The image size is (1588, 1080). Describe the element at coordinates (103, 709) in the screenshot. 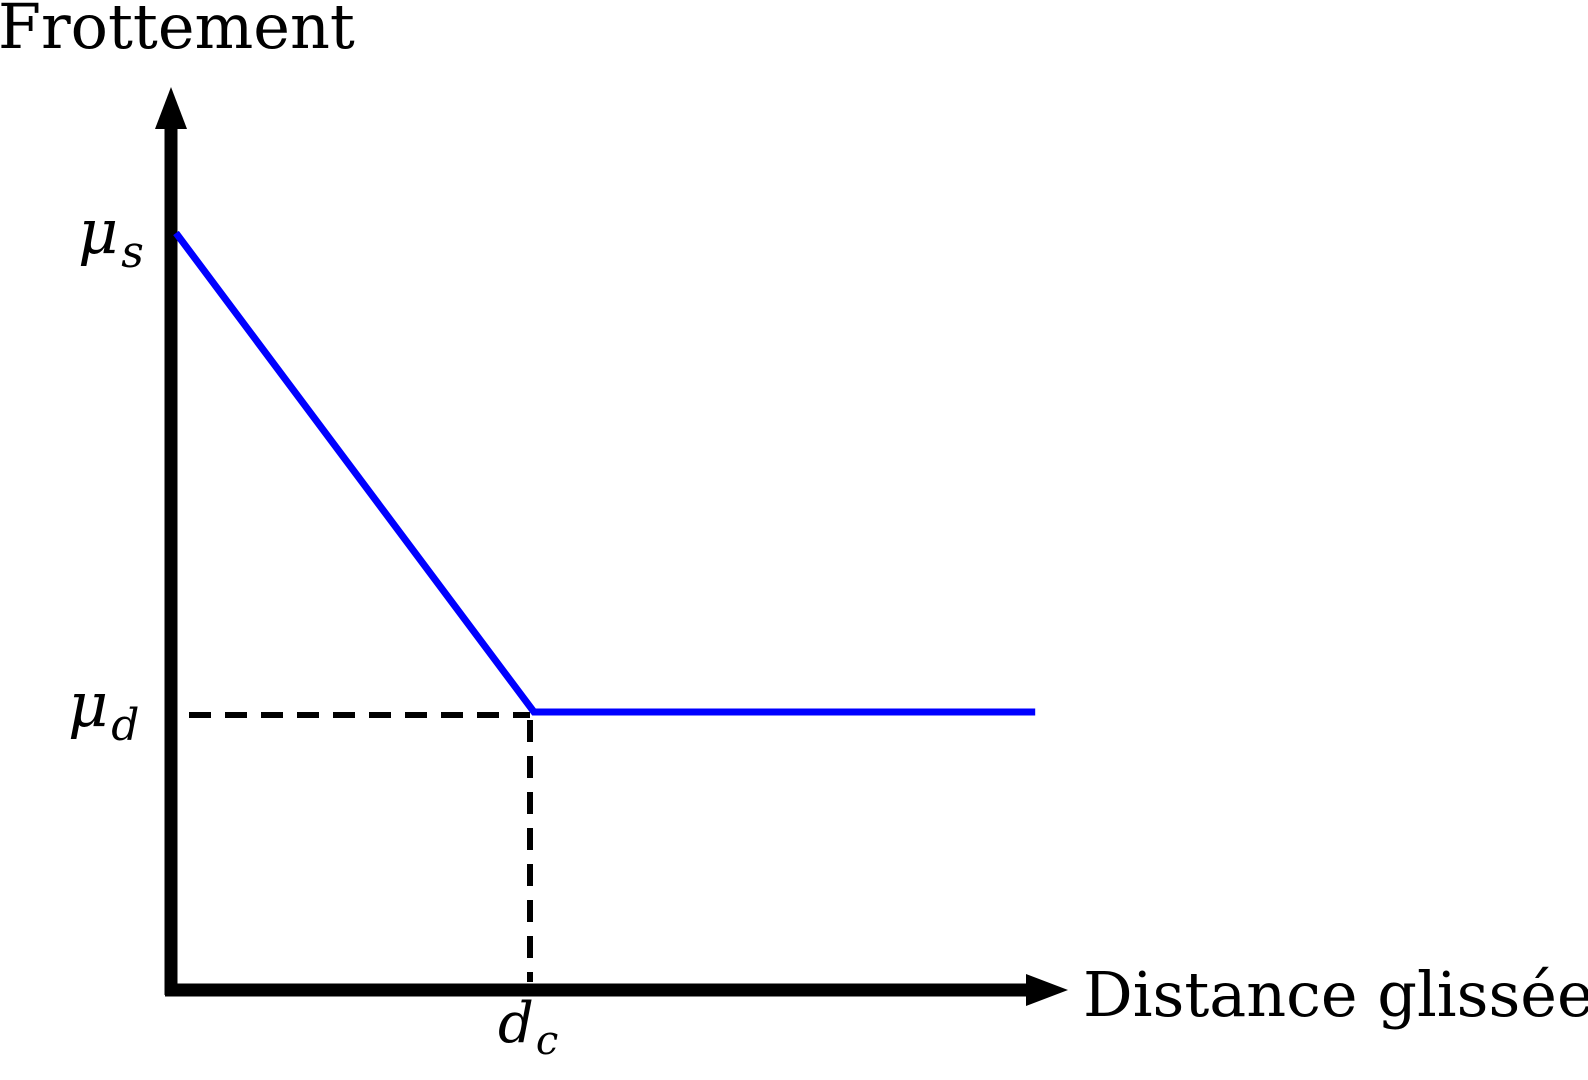

I see `y-tick-label-mu-d: μd` at that location.